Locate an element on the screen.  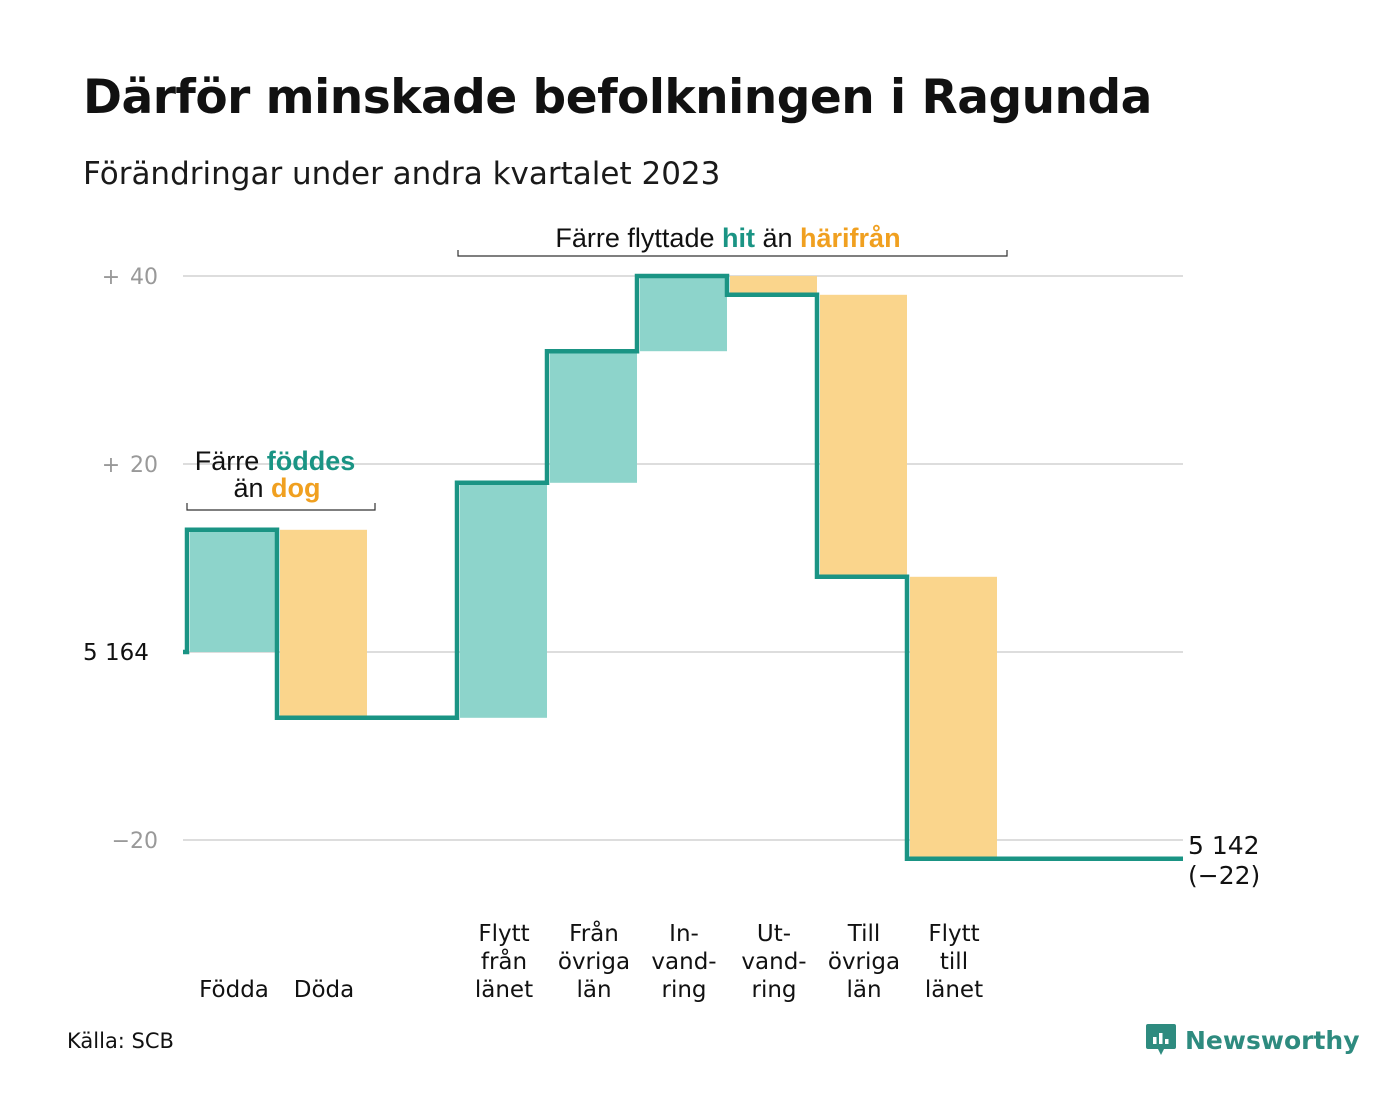
deaths-annotation-highlight: dog is located at coordinates (295, 488).